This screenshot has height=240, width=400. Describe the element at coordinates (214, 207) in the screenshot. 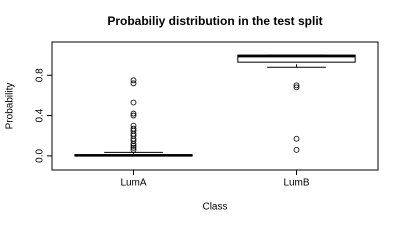

I see `x-axis-label: Class` at that location.